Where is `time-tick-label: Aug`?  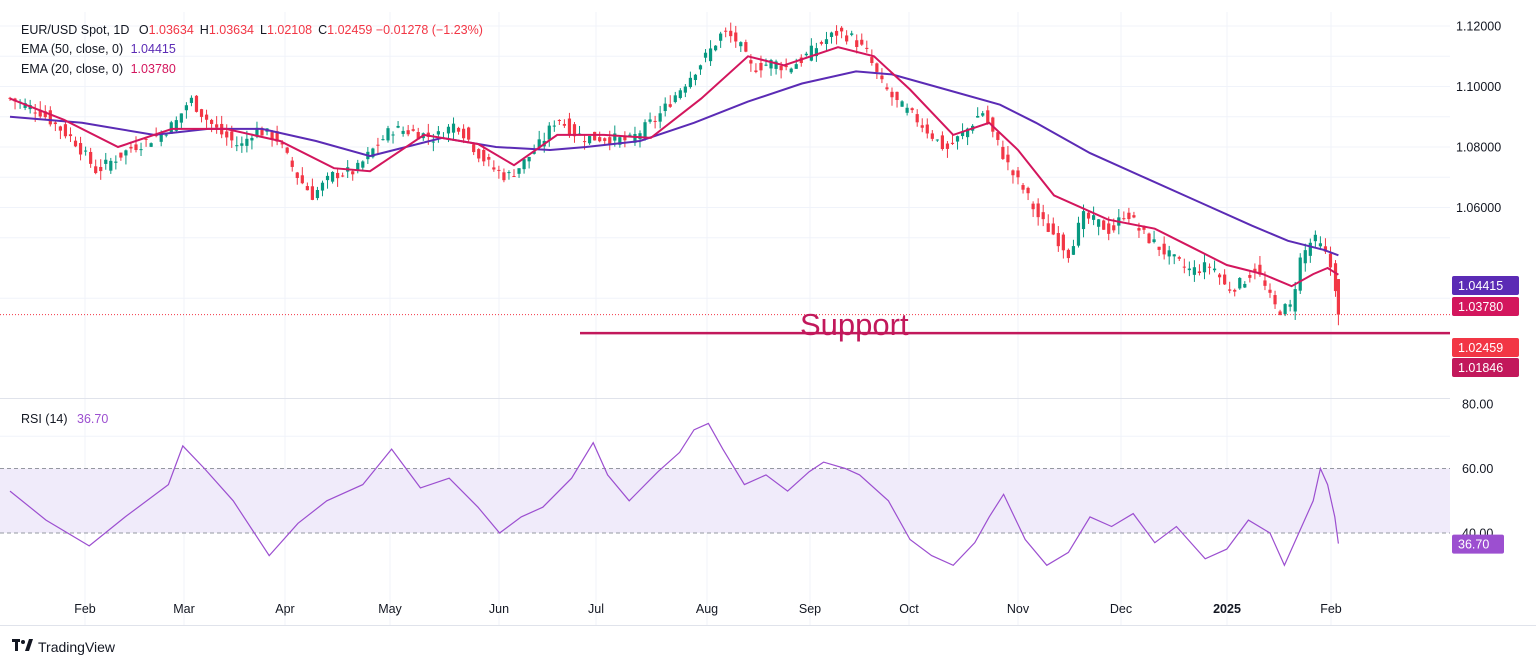
time-tick-label: Aug is located at coordinates (707, 609).